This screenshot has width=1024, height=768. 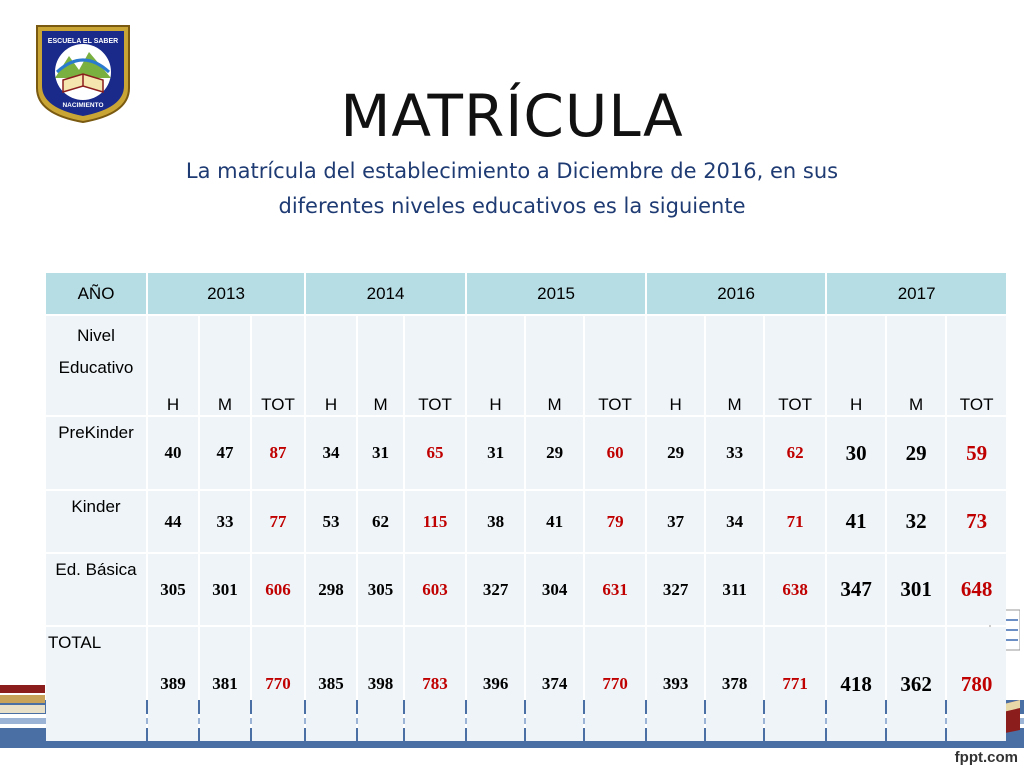 What do you see at coordinates (977, 453) in the screenshot?
I see `cell-2017-tot: 59` at bounding box center [977, 453].